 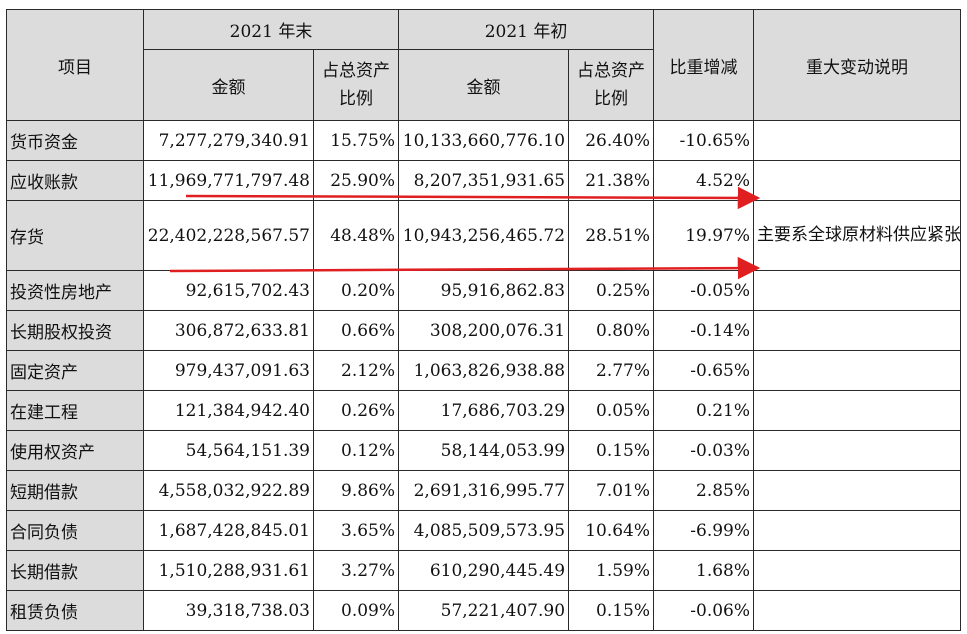 I want to click on start-amount: 95,916,862.83, so click(x=484, y=290).